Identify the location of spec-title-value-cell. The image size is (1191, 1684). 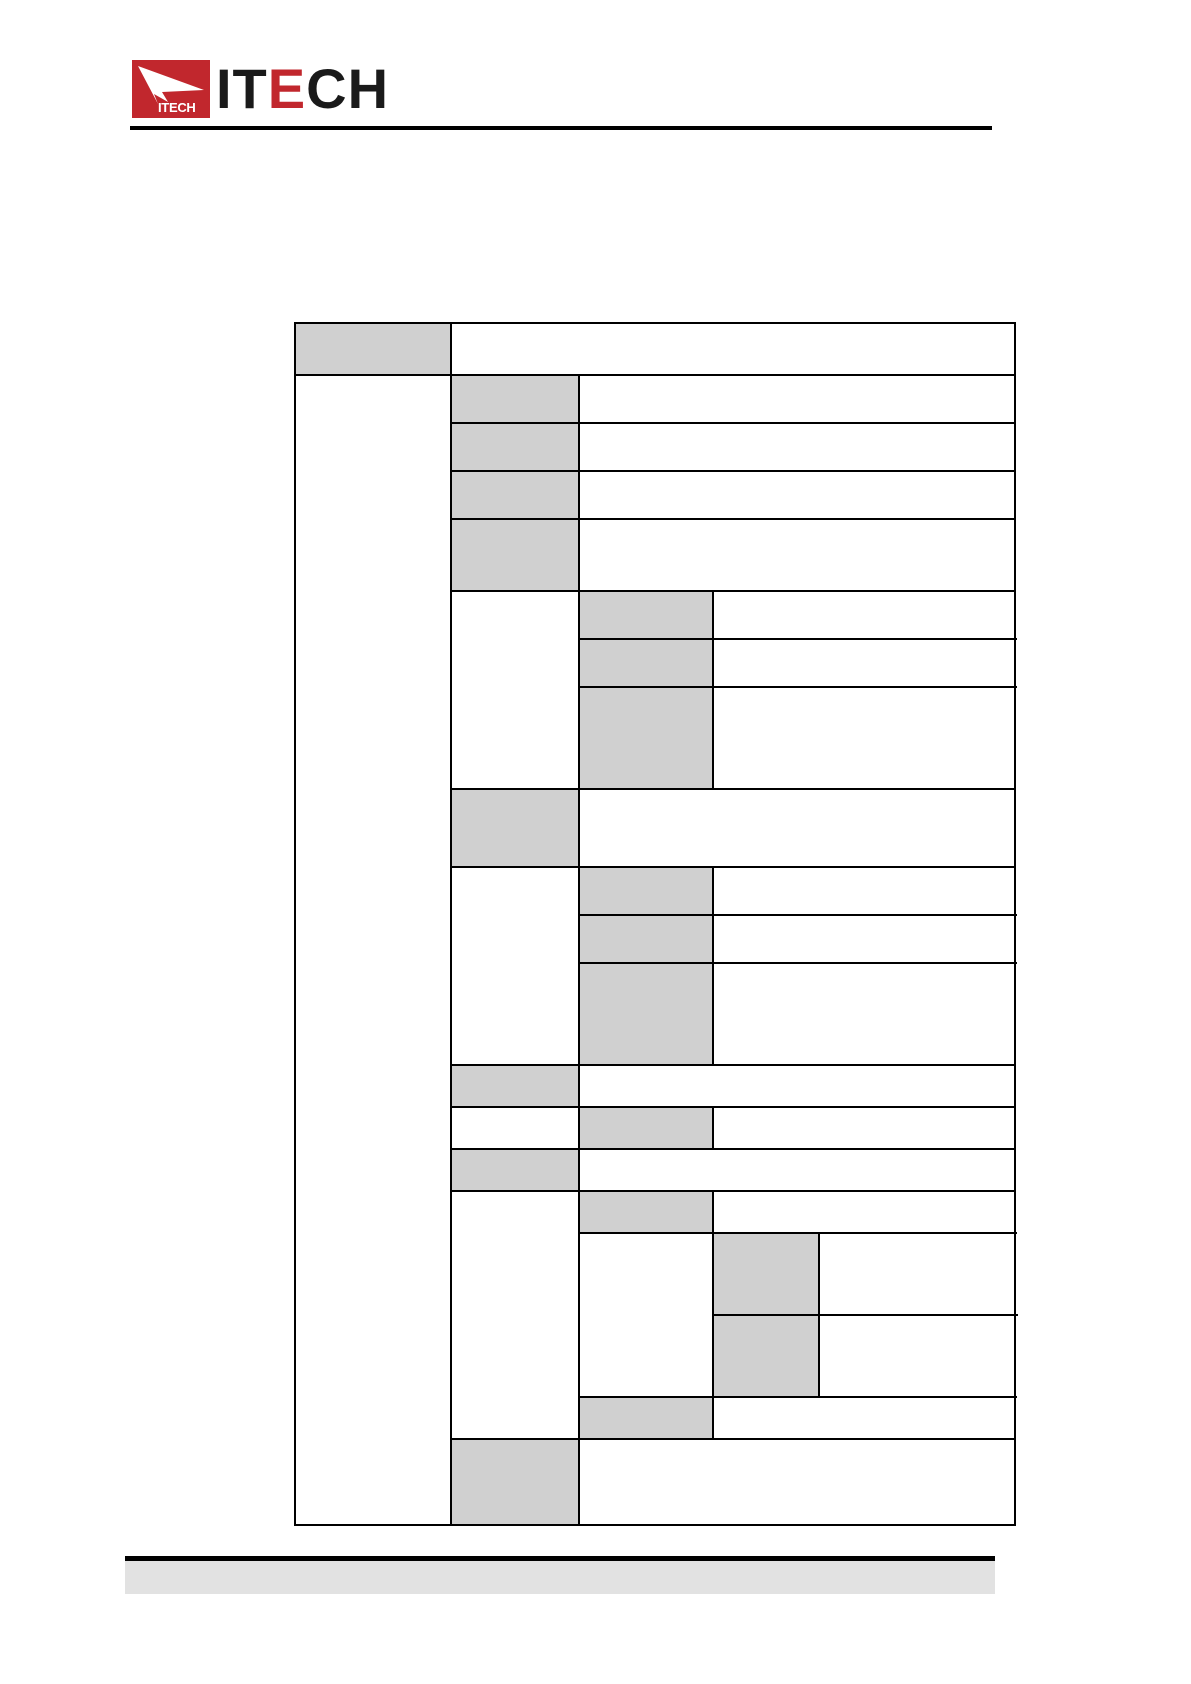
(733, 349).